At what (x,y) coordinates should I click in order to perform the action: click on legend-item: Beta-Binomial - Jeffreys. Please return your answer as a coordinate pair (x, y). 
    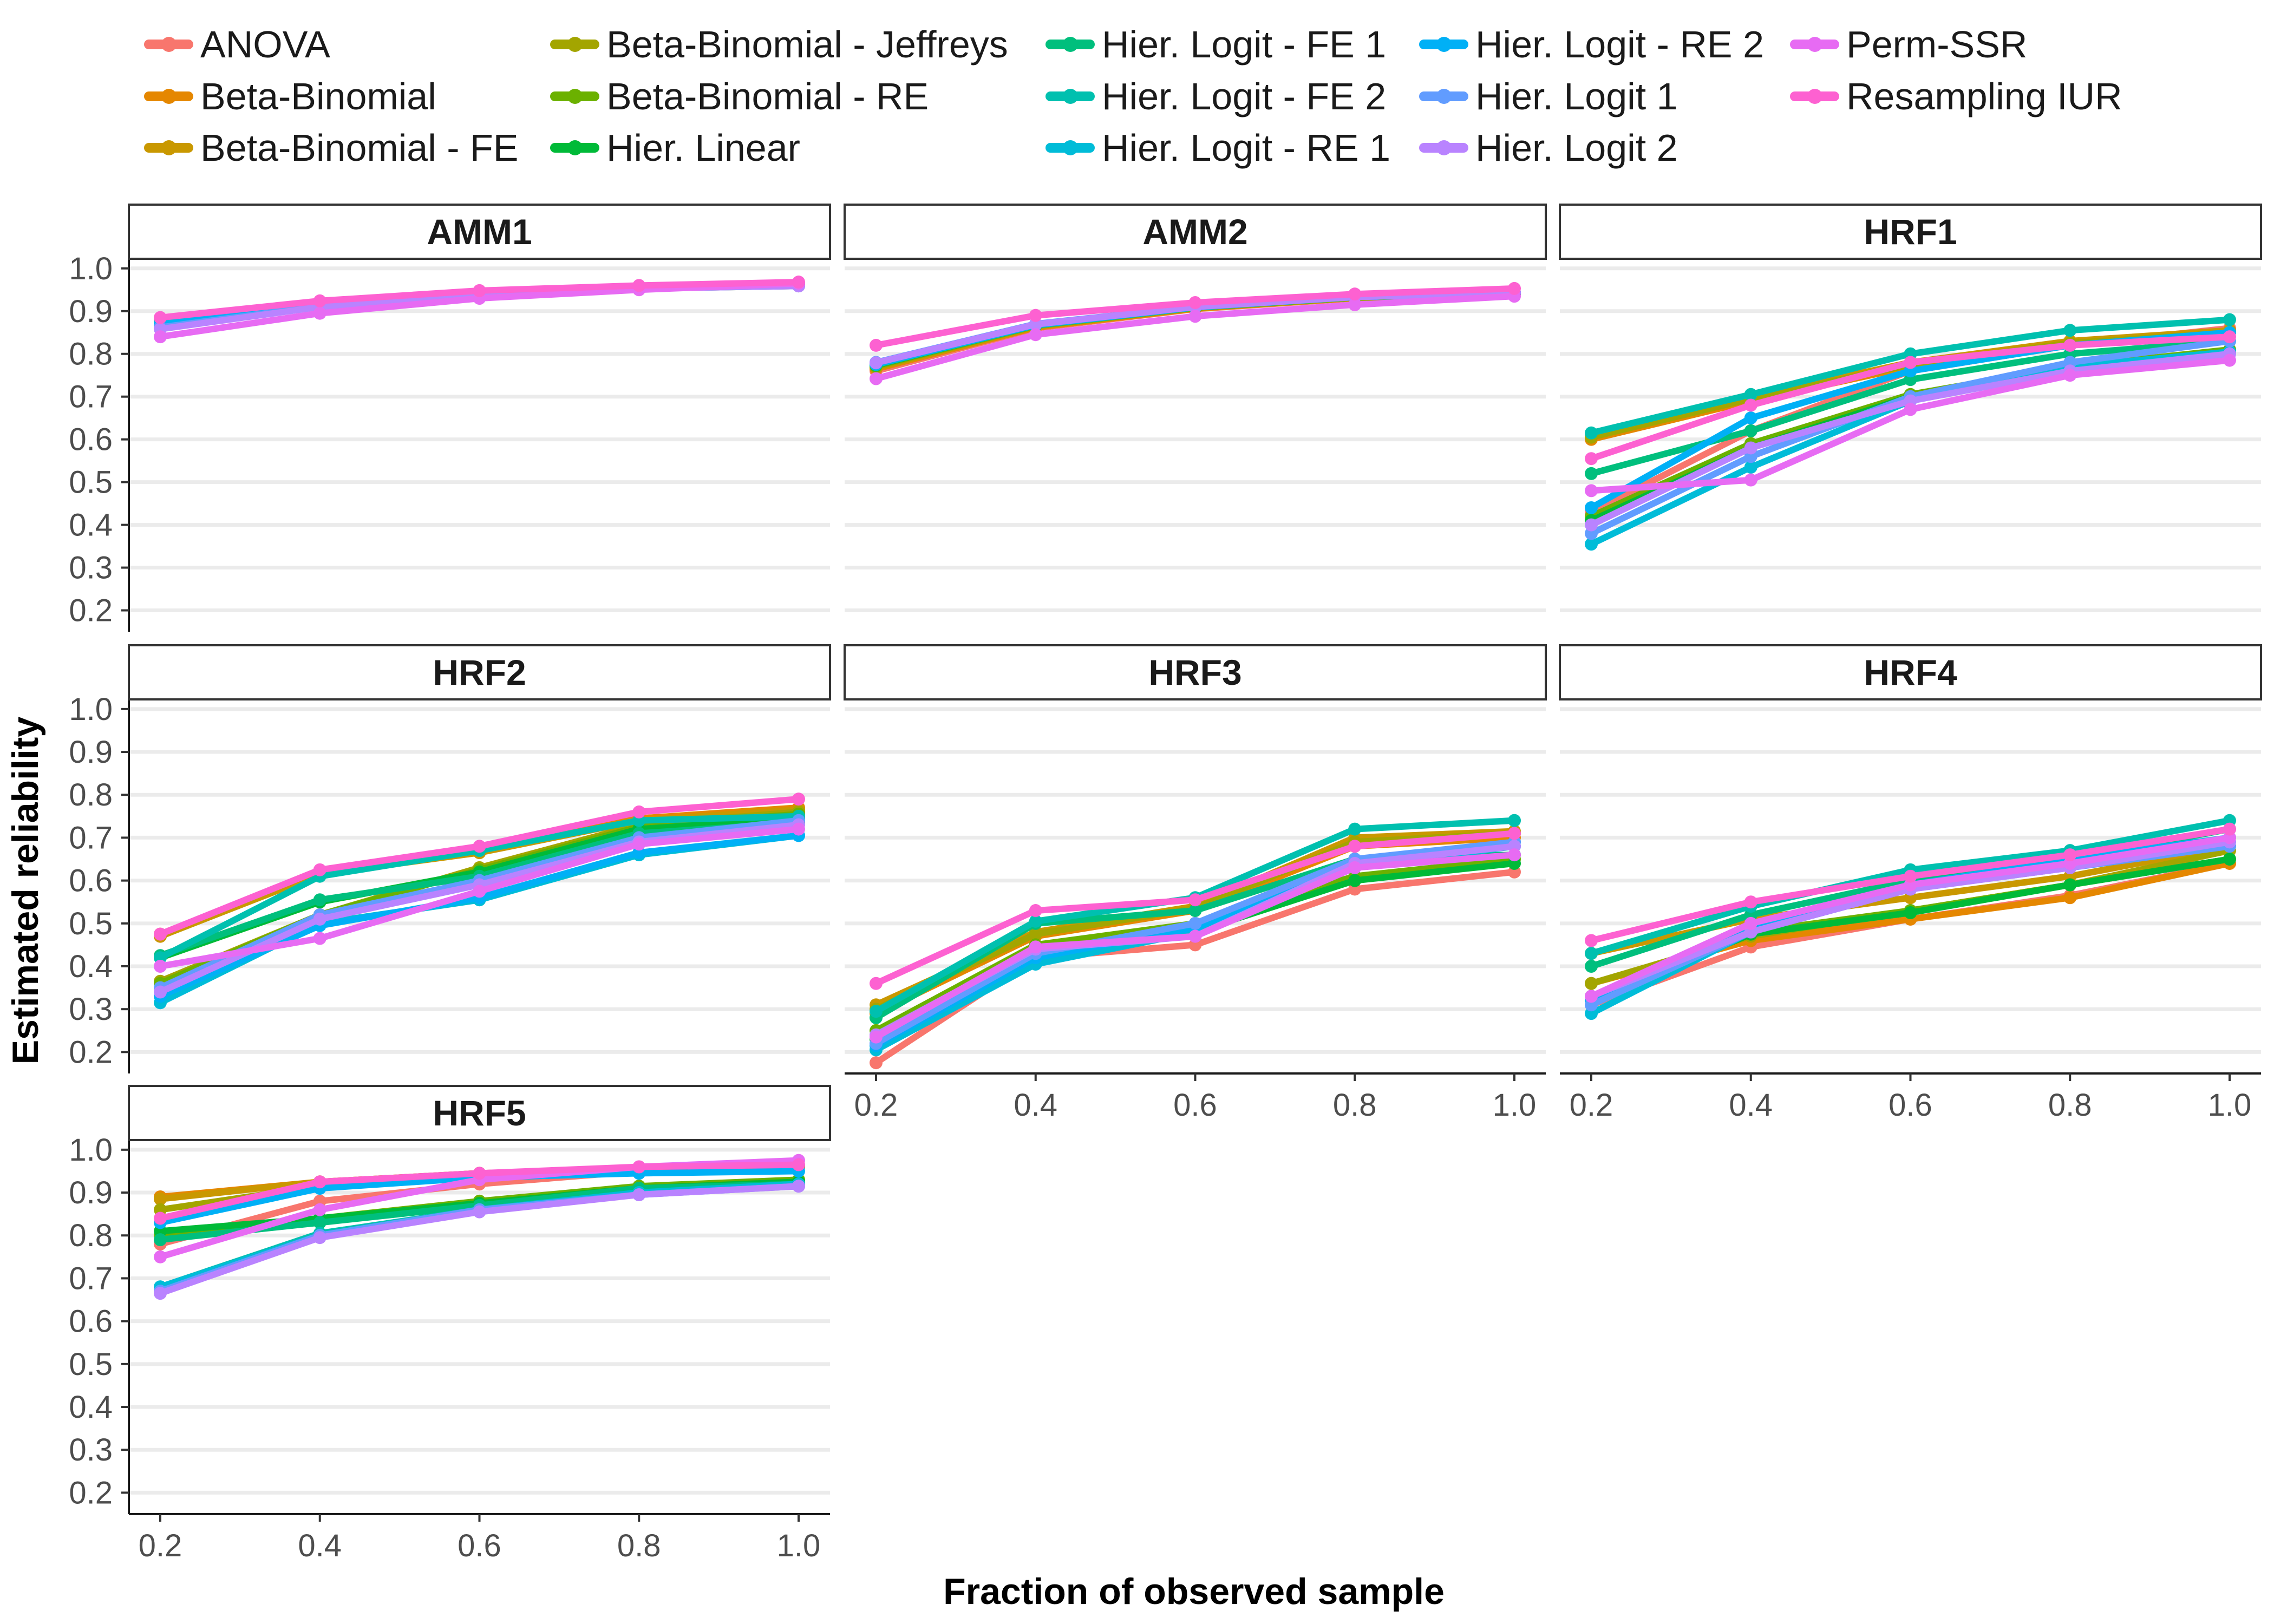
    Looking at the image, I should click on (779, 45).